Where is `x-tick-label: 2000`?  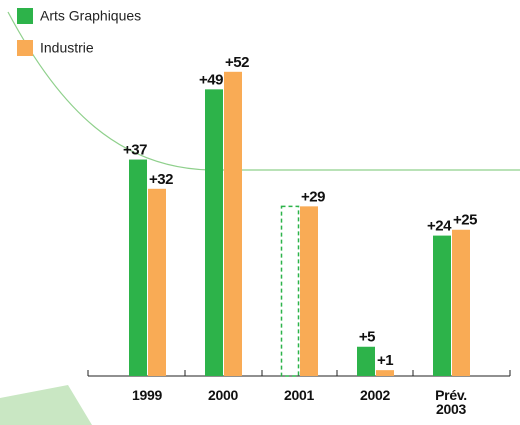
x-tick-label: 2000 is located at coordinates (223, 395).